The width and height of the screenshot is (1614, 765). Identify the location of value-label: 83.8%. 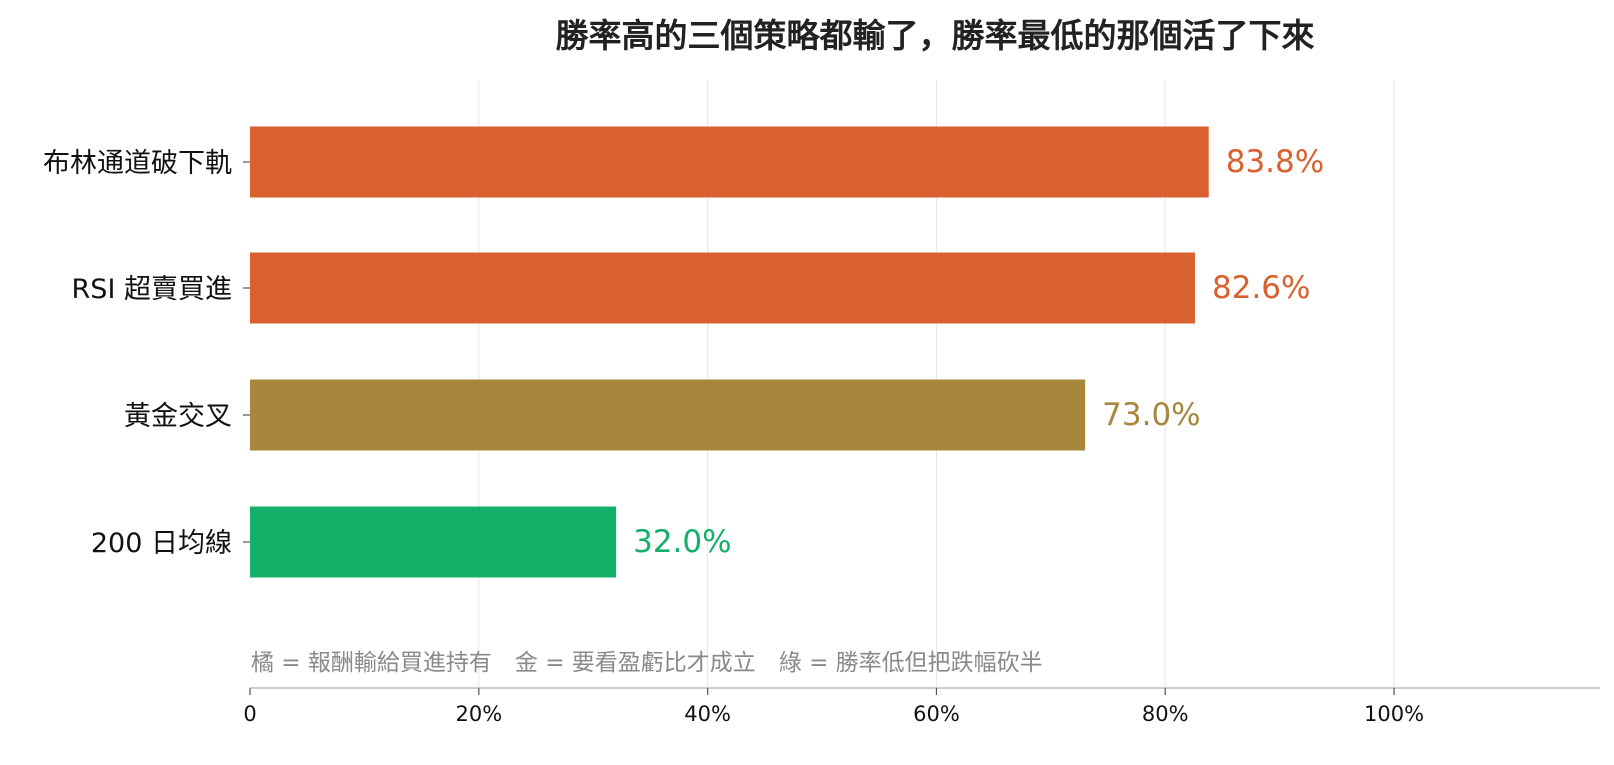
(1275, 162).